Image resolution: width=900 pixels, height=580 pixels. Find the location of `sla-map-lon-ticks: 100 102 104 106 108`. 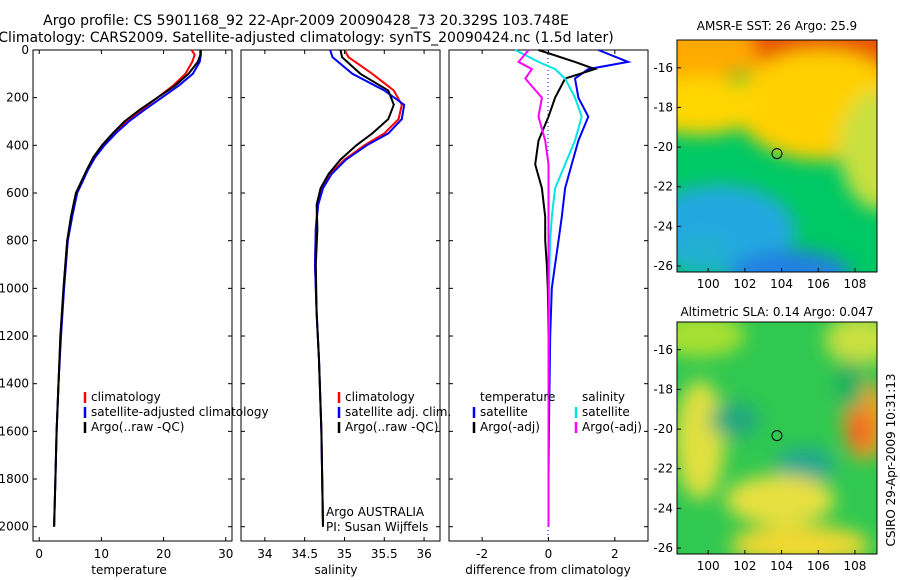

sla-map-lon-ticks: 100 102 104 106 108 is located at coordinates (782, 561).